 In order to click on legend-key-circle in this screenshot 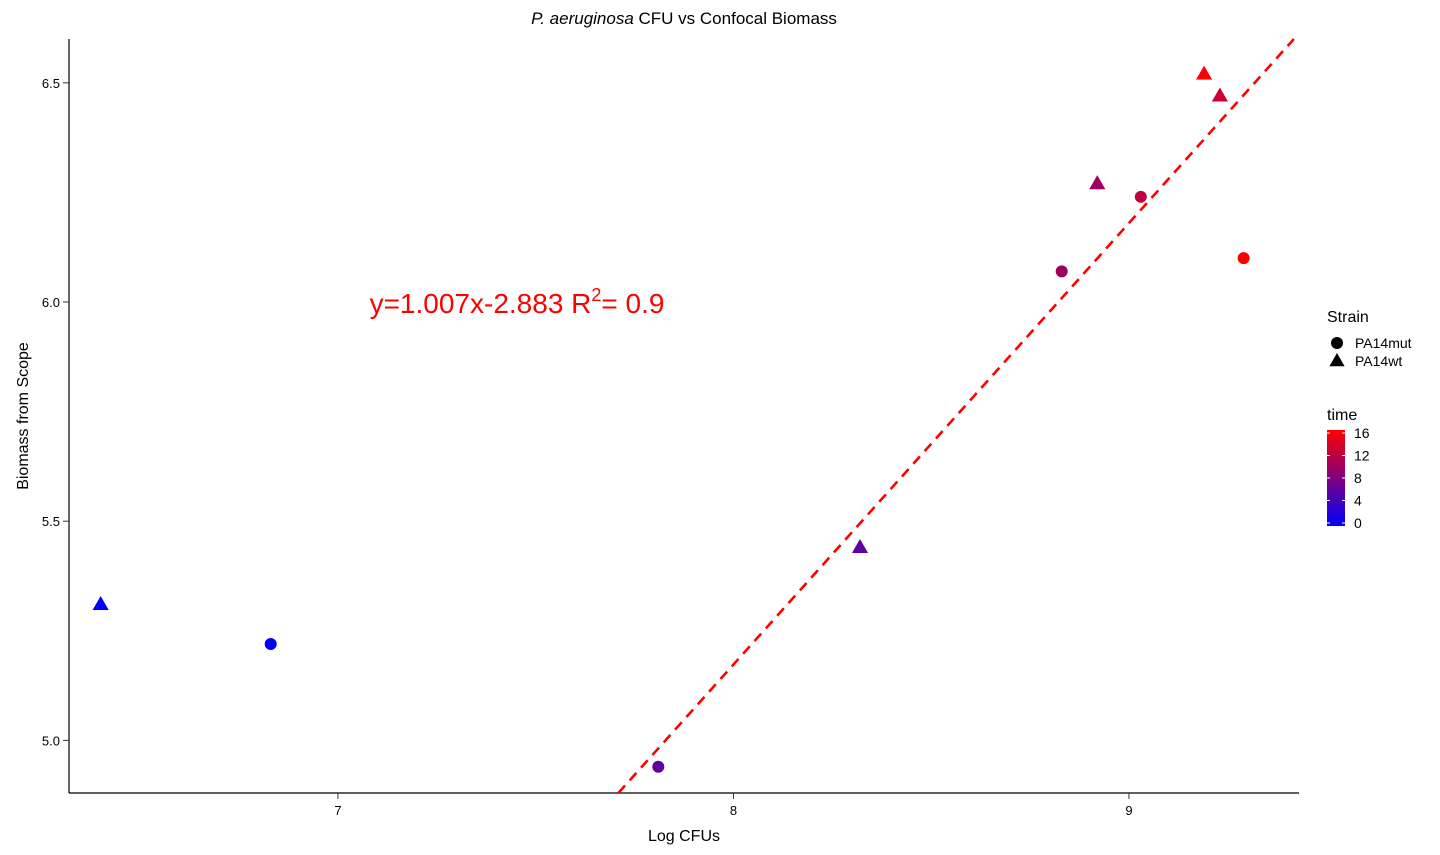, I will do `click(1337, 343)`.